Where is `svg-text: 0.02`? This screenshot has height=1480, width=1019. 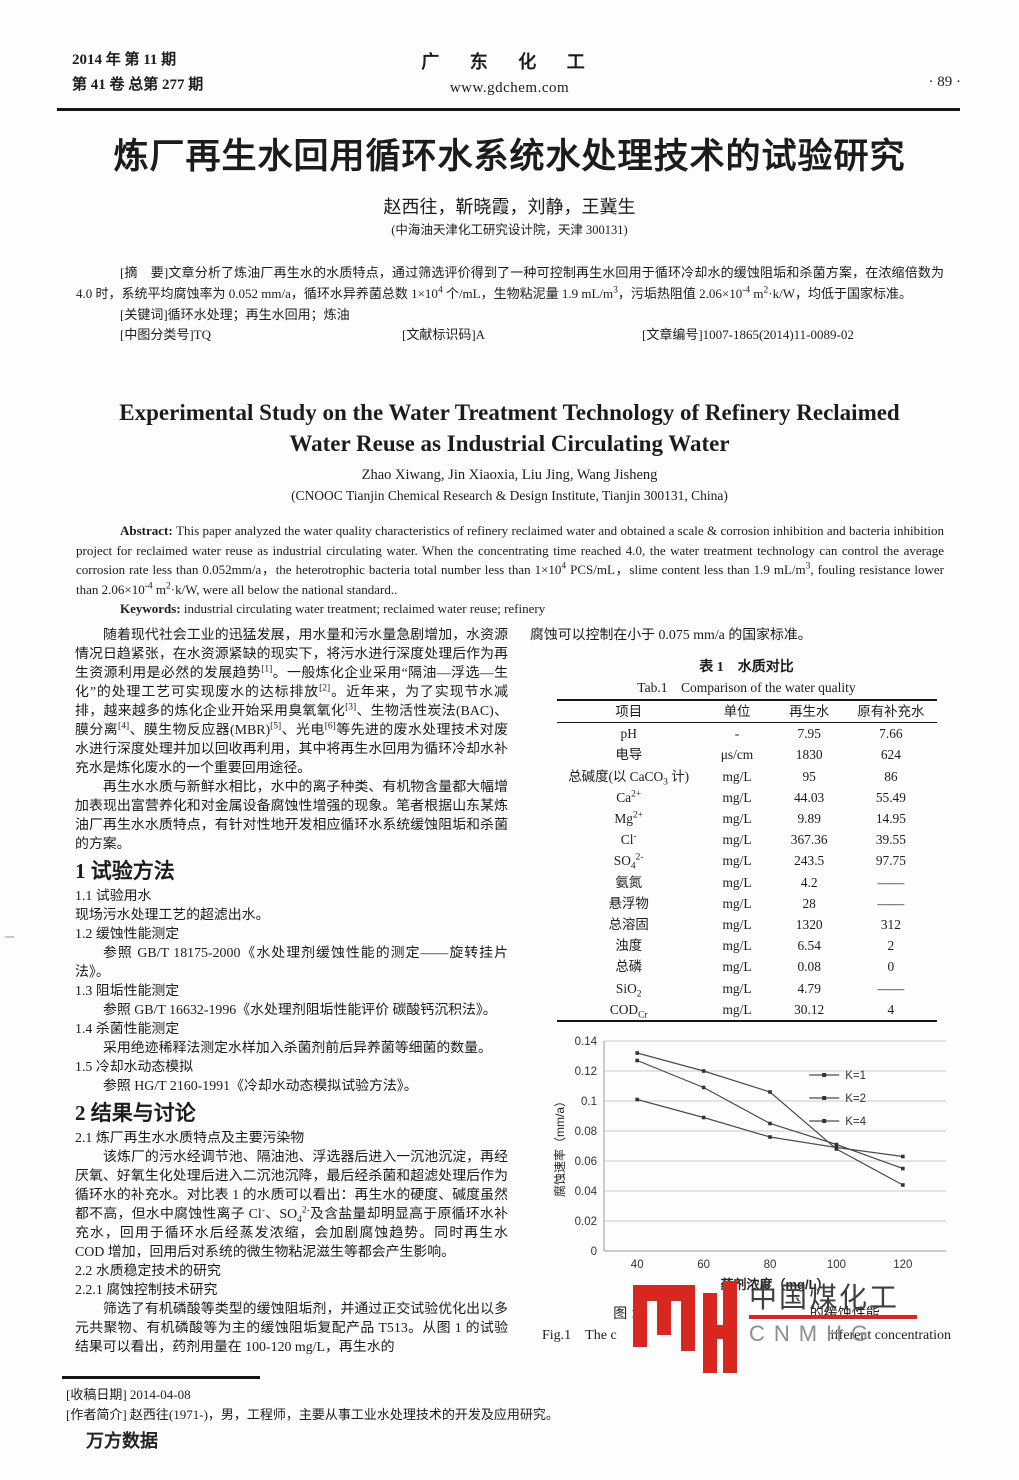 svg-text: 0.02 is located at coordinates (586, 1222).